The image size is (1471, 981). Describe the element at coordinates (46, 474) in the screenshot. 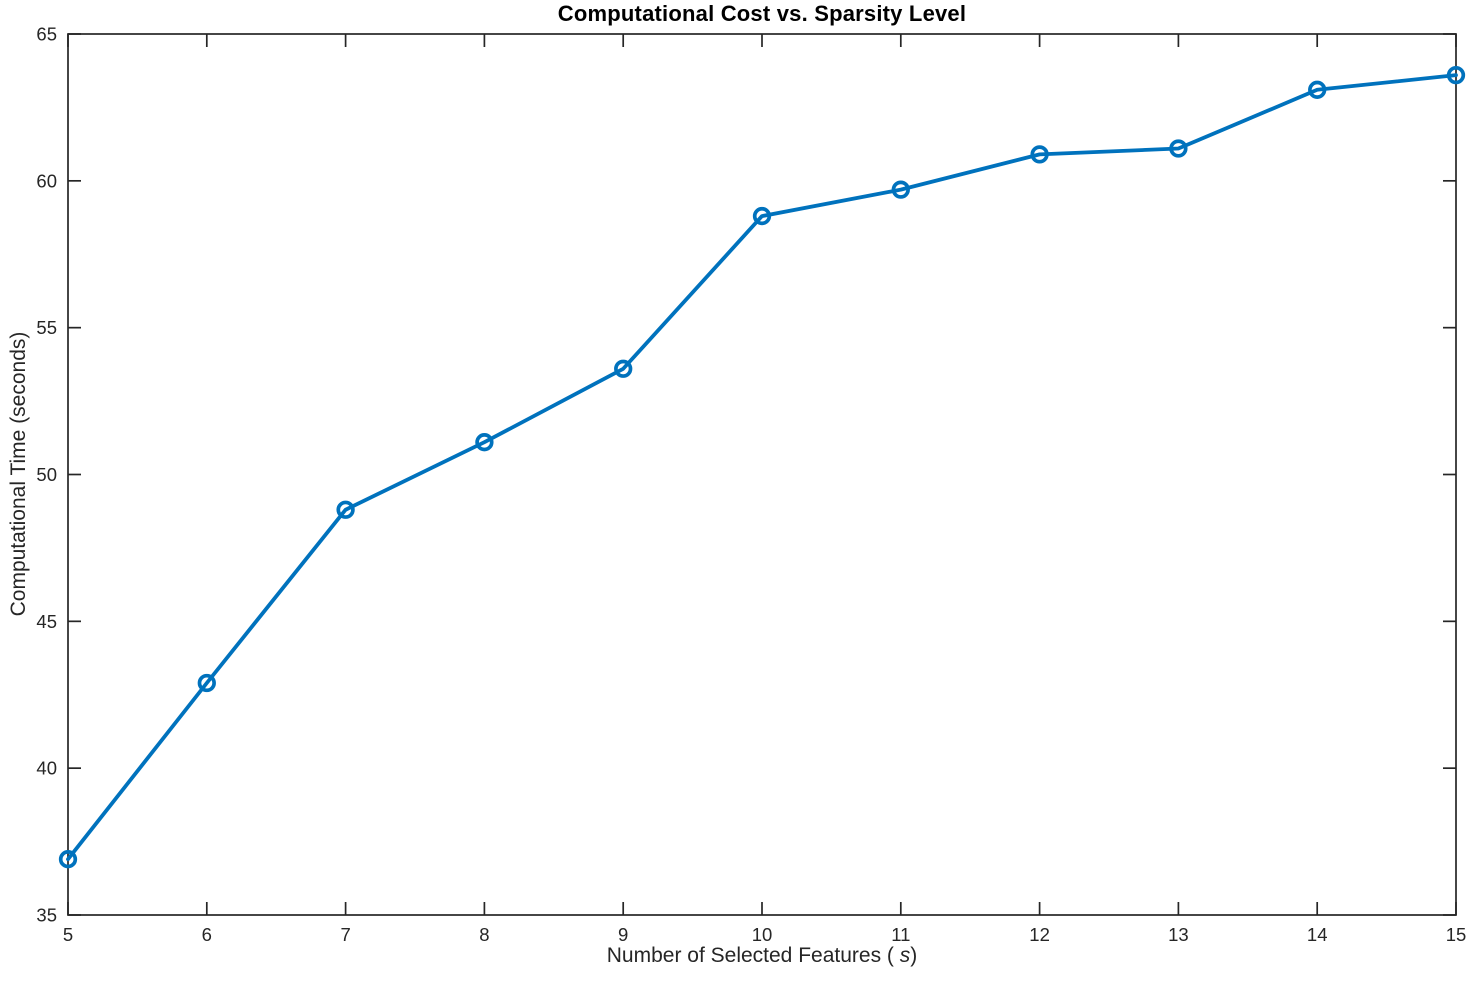

I see `y-tick-label: 50` at that location.